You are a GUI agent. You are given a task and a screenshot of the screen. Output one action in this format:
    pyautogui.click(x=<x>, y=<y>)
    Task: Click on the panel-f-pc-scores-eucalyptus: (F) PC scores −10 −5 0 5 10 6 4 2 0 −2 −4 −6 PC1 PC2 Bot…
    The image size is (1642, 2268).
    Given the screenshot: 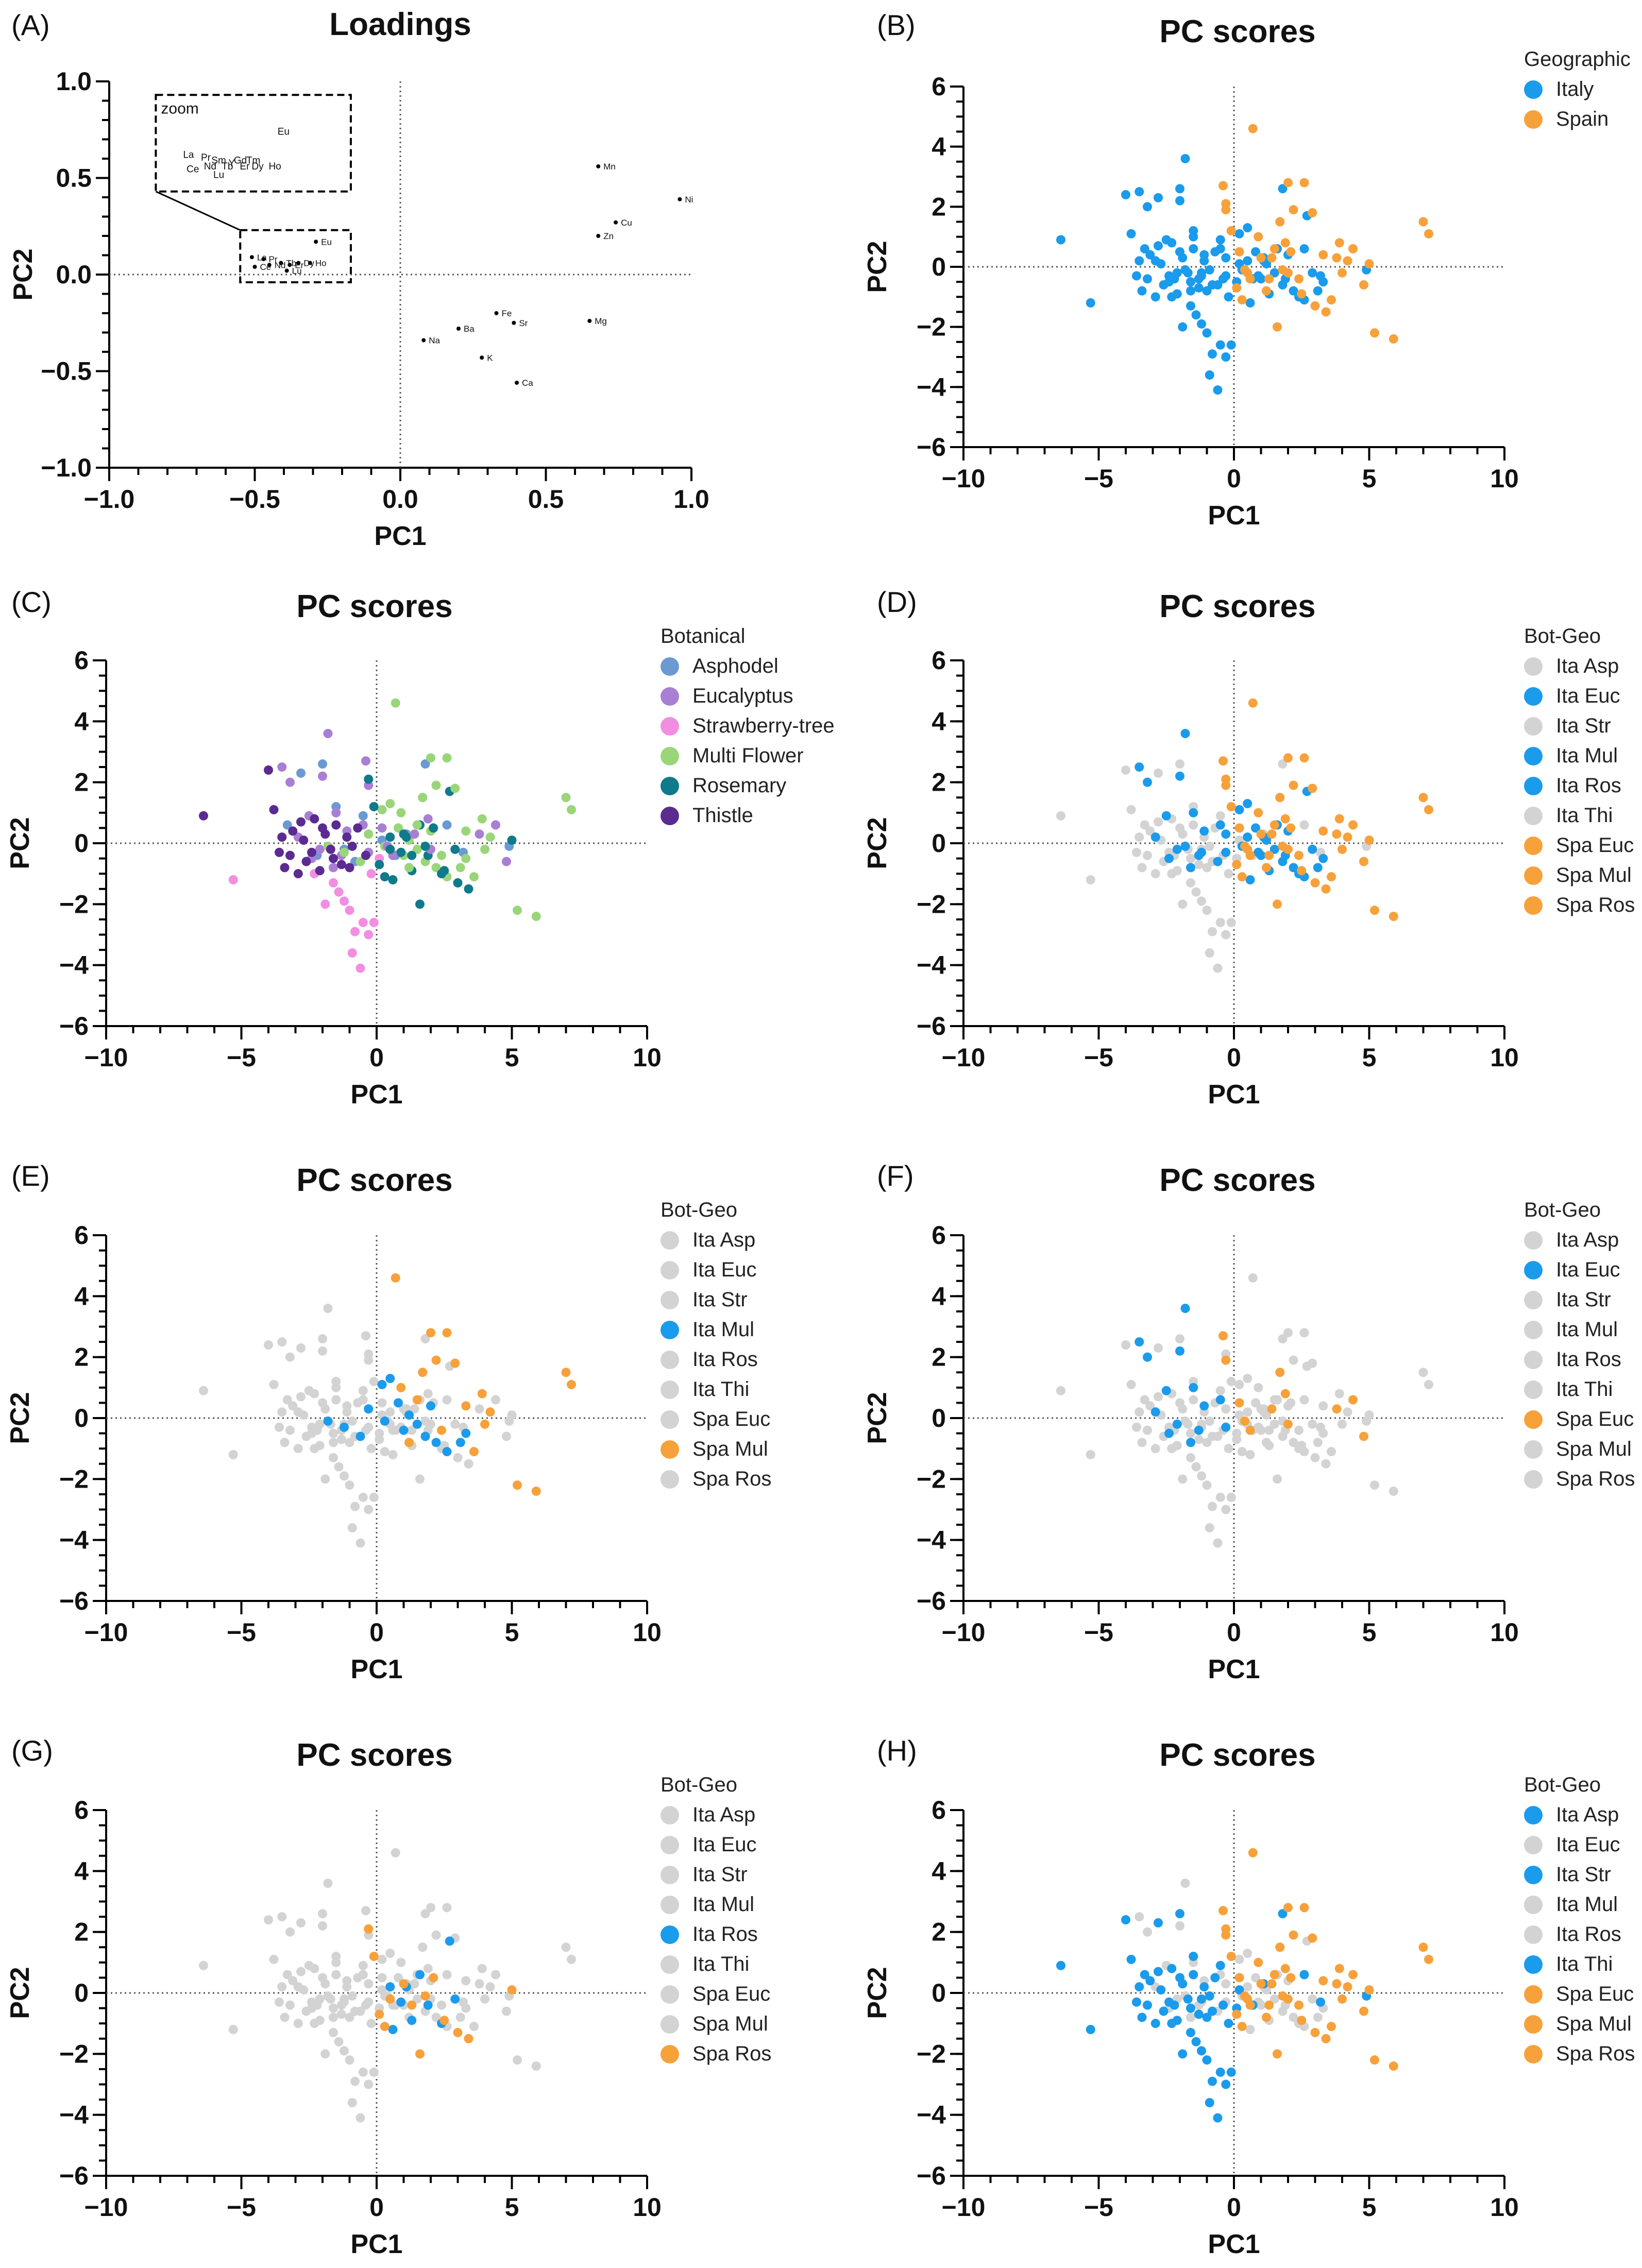 What is the action you would take?
    pyautogui.click(x=1248, y=1421)
    